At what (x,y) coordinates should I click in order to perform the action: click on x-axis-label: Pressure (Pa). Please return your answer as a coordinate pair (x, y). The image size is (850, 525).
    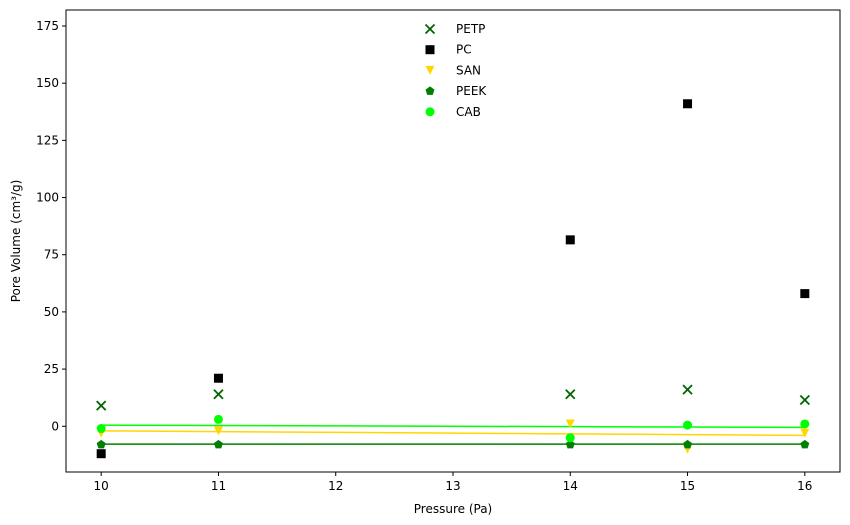
    Looking at the image, I should click on (453, 509).